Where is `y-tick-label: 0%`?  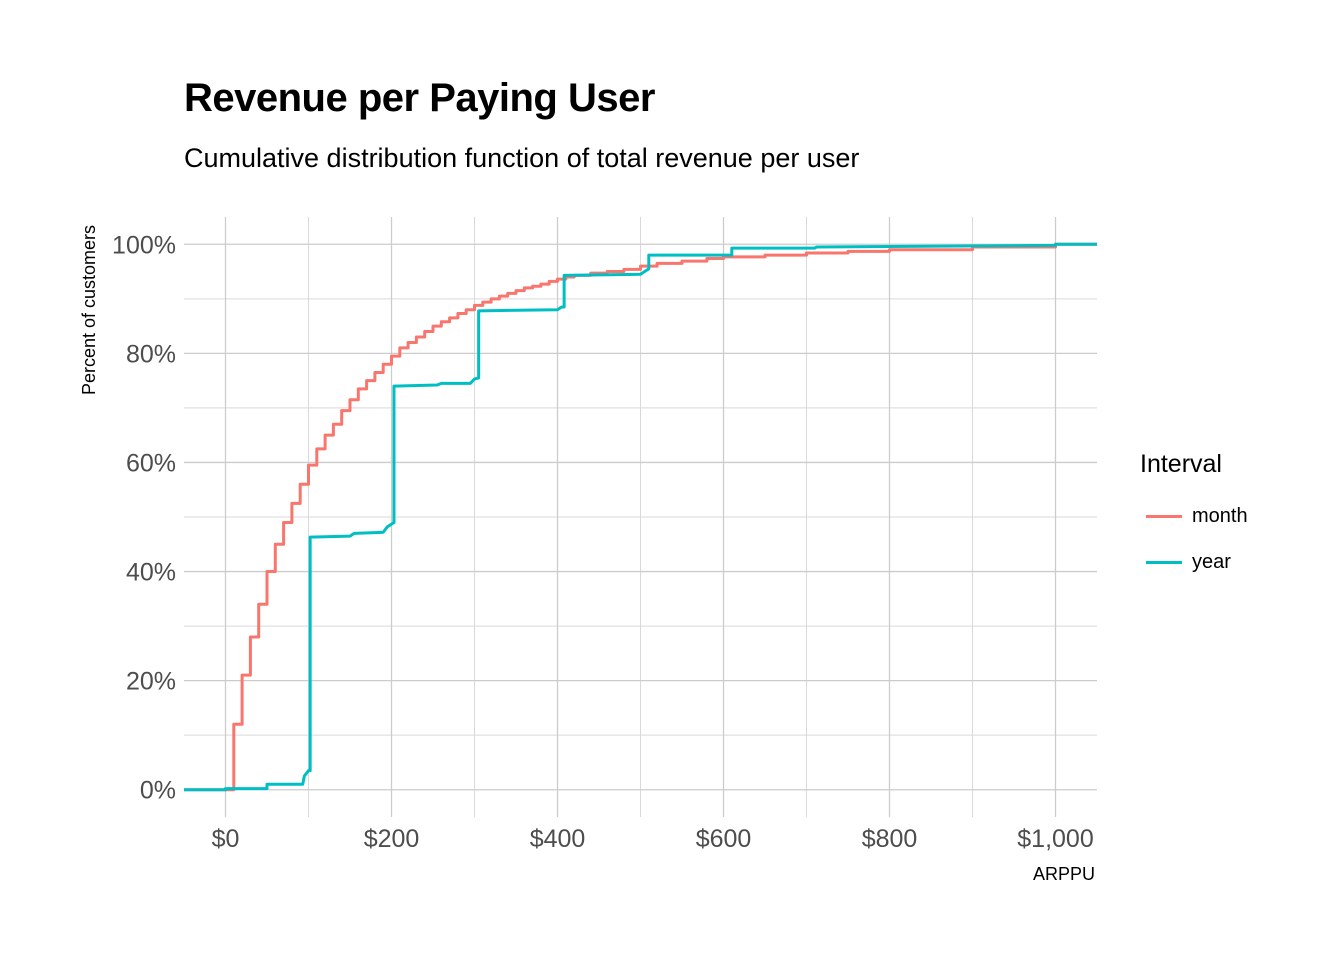 y-tick-label: 0% is located at coordinates (158, 791).